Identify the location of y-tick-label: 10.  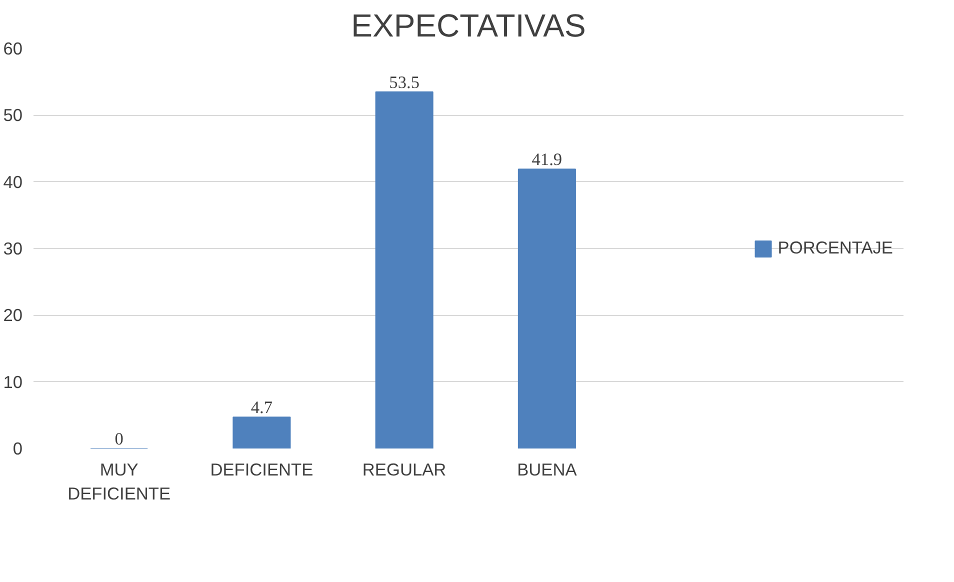
(13, 382).